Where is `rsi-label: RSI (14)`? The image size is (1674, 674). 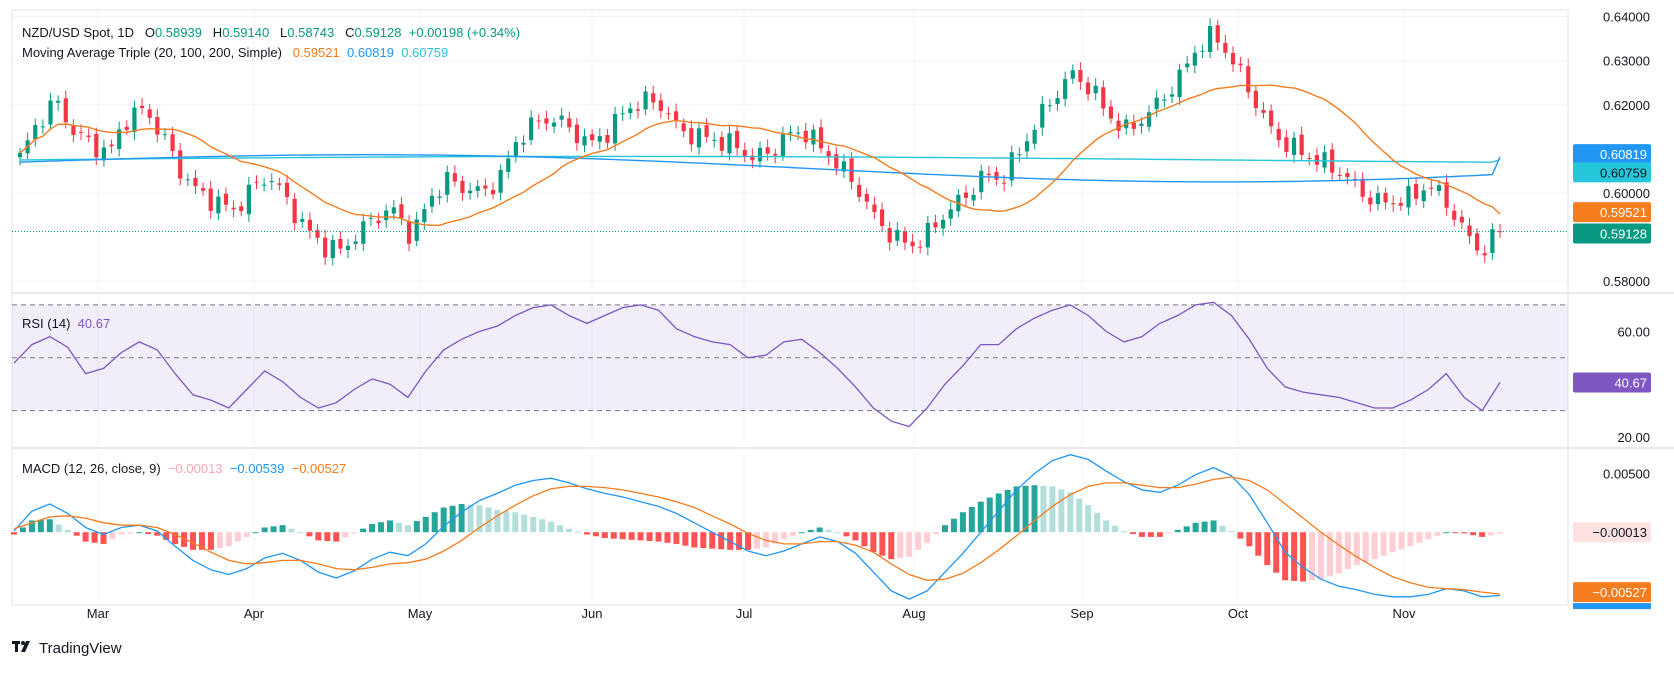 rsi-label: RSI (14) is located at coordinates (46, 323).